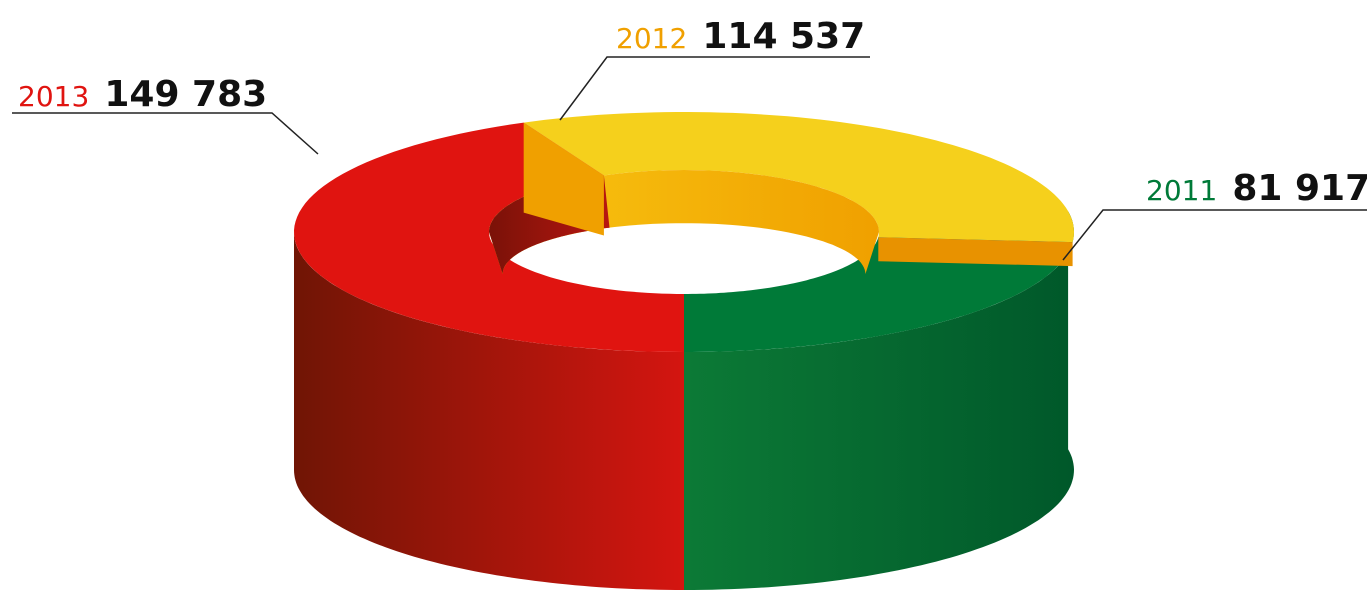 This screenshot has width=1367, height=590. What do you see at coordinates (975, 252) in the screenshot?
I see `slice-2012-cut-face` at bounding box center [975, 252].